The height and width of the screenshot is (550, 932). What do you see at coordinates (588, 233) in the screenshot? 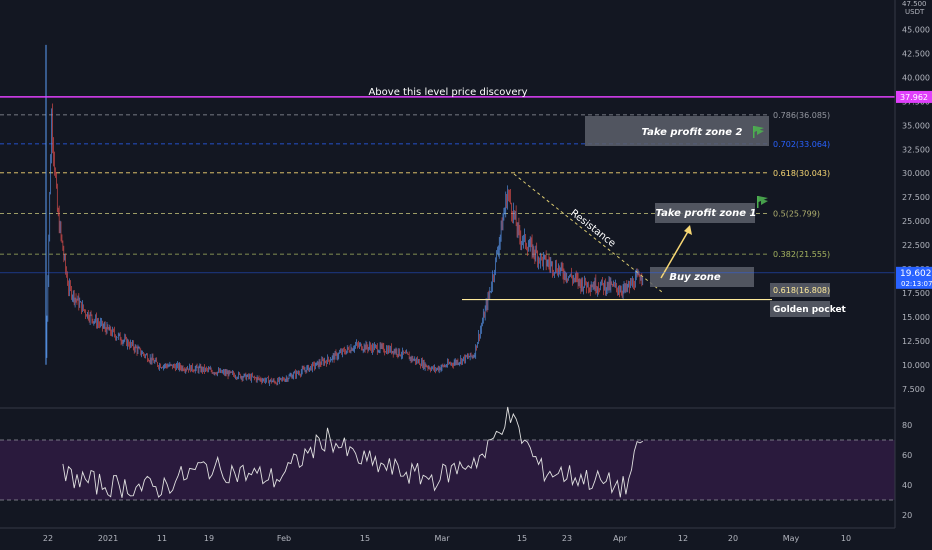
I see `resistance-line` at bounding box center [588, 233].